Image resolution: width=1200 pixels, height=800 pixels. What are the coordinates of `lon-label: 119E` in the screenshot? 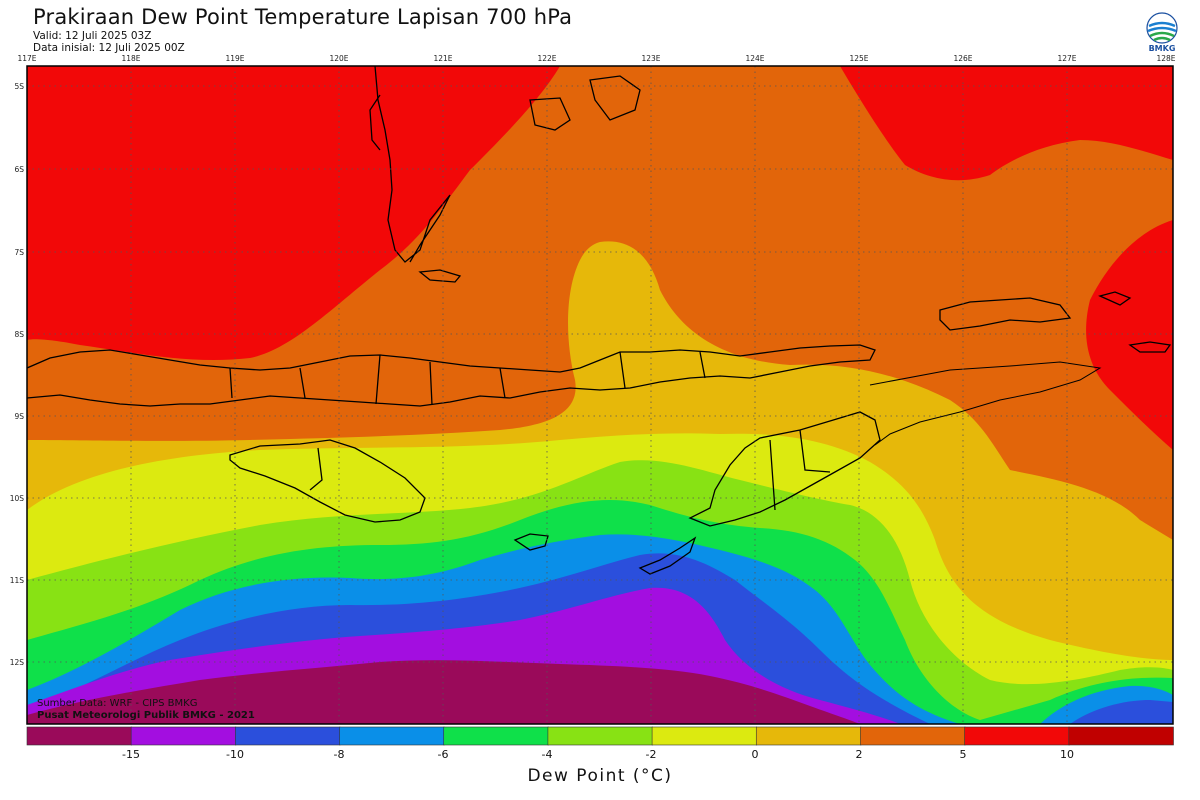 It's located at (234, 58).